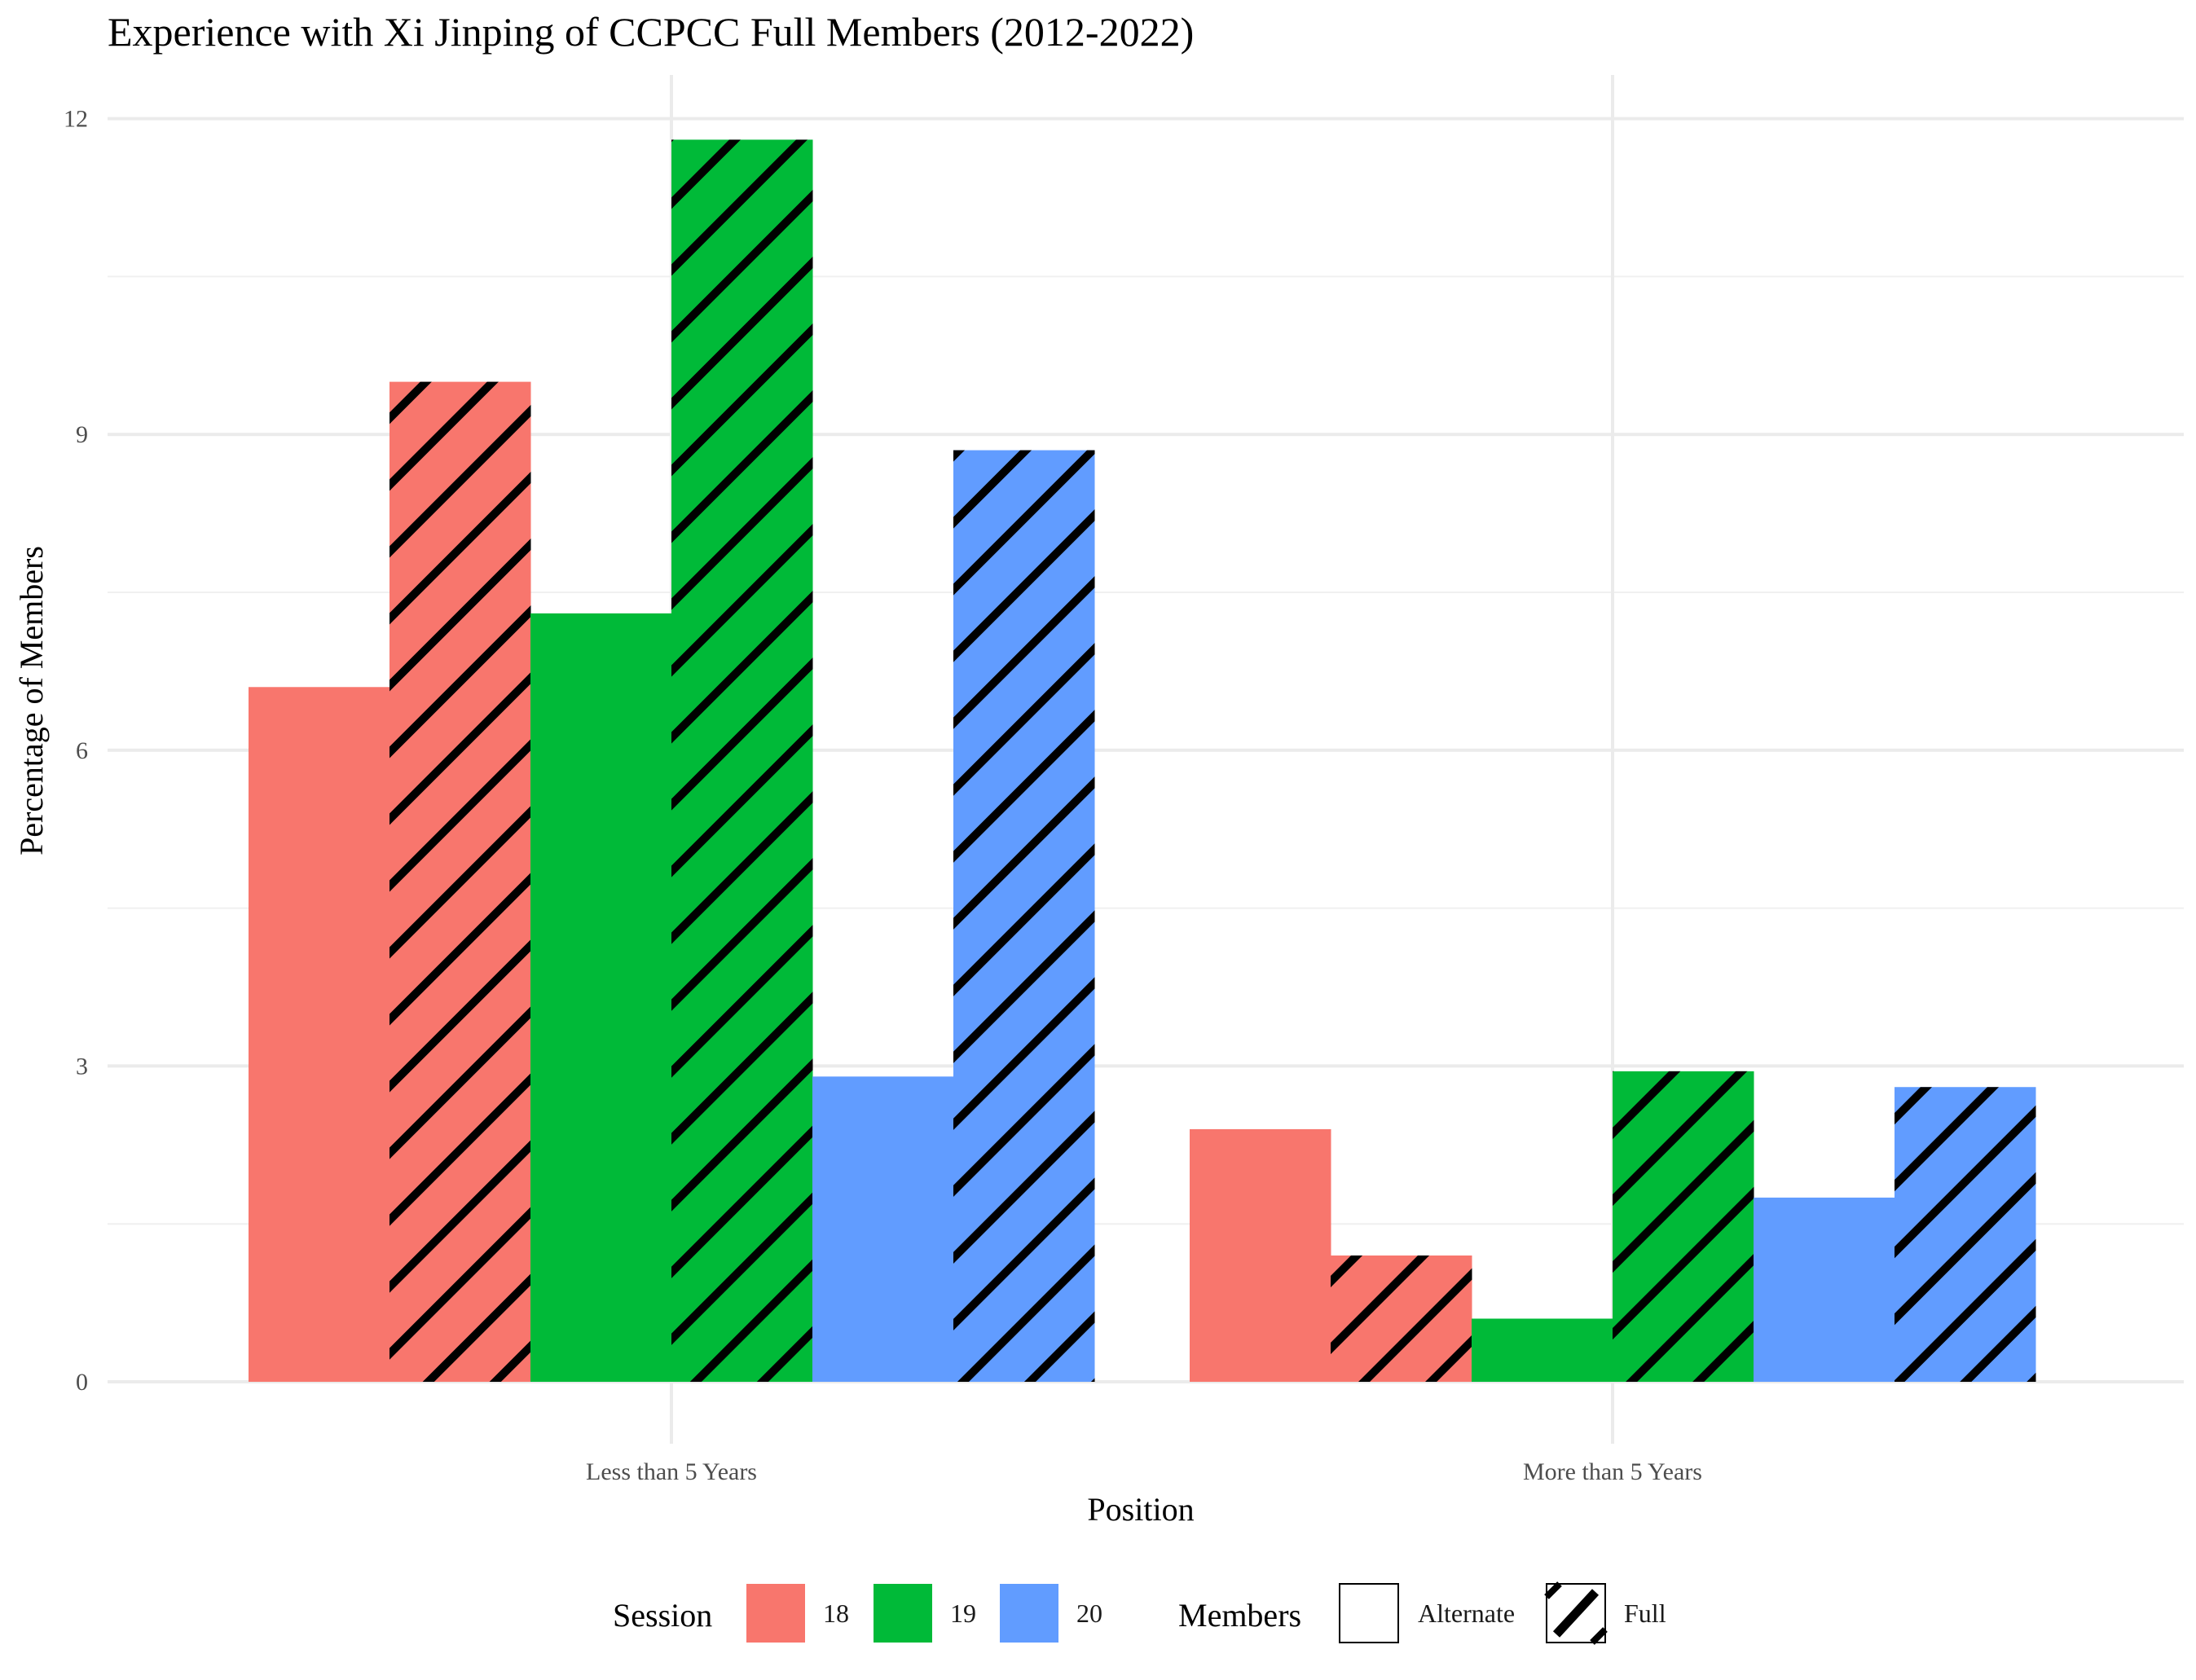 The image size is (2196, 1680). What do you see at coordinates (1140, 1509) in the screenshot?
I see `x-axis-title: Position` at bounding box center [1140, 1509].